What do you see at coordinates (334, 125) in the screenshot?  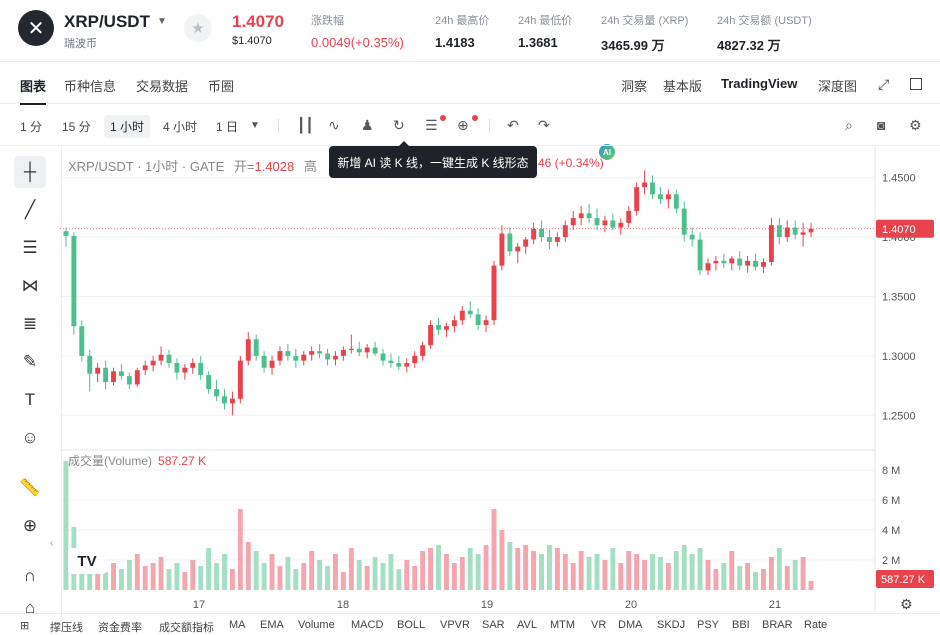 I see `indicators-icon: ∿` at bounding box center [334, 125].